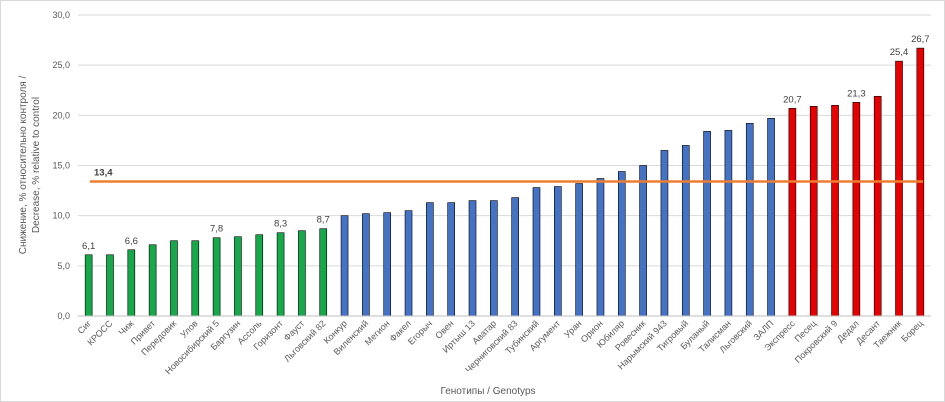 This screenshot has height=402, width=945. What do you see at coordinates (323, 220) in the screenshot?
I see `value-label: 8,7` at bounding box center [323, 220].